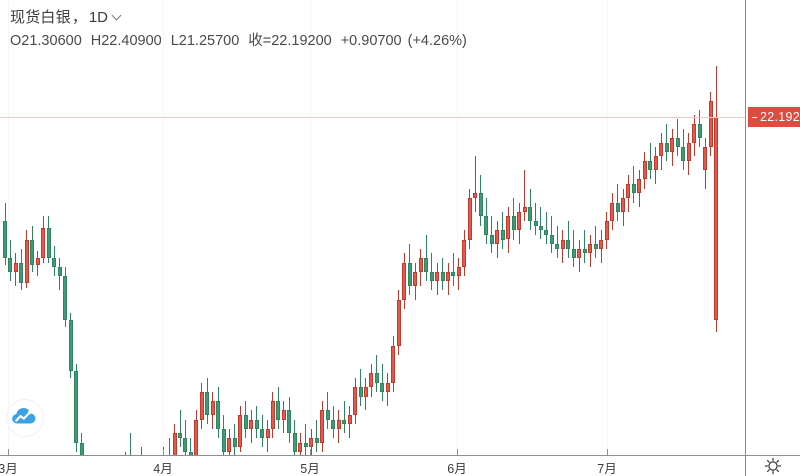  What do you see at coordinates (98, 17) in the screenshot?
I see `interval-label: 1D` at bounding box center [98, 17].